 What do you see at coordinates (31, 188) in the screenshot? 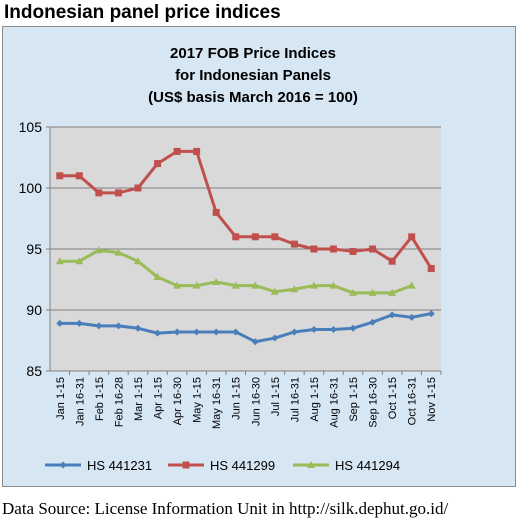
I see `y-tick-label: 100` at bounding box center [31, 188].